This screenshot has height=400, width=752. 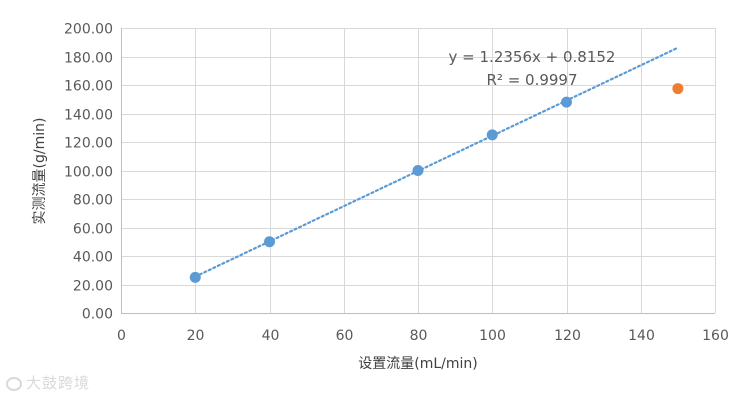 What do you see at coordinates (88, 87) in the screenshot?
I see `y-tick-label: 160.00` at bounding box center [88, 87].